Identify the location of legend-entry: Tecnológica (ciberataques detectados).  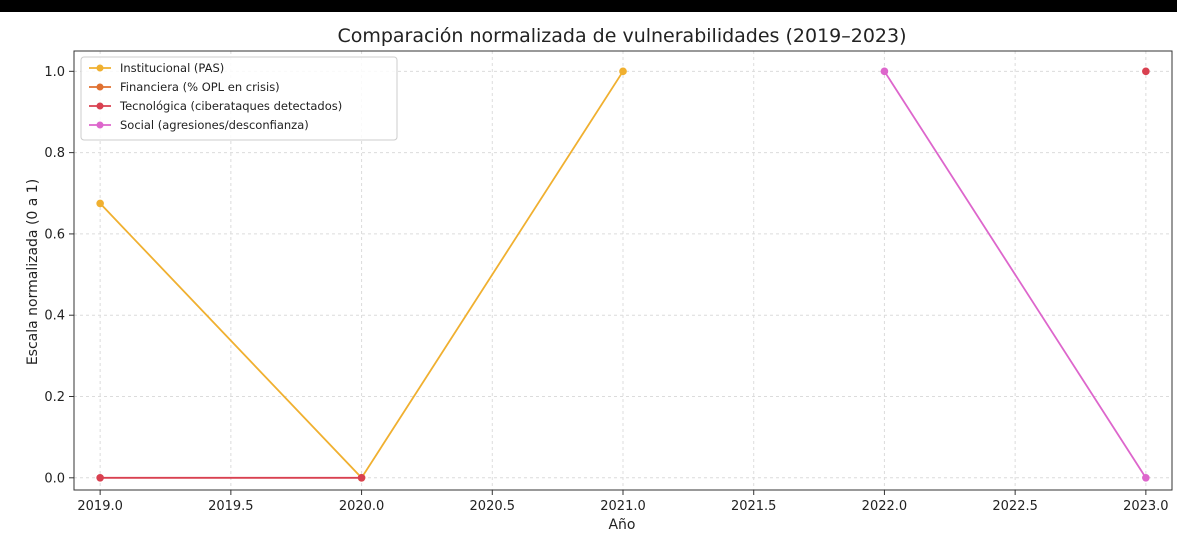
(230, 106).